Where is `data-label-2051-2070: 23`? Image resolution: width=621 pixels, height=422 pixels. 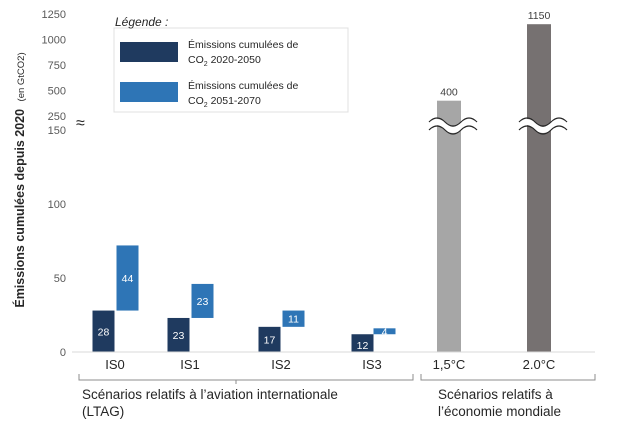
data-label-2051-2070: 23 is located at coordinates (203, 302).